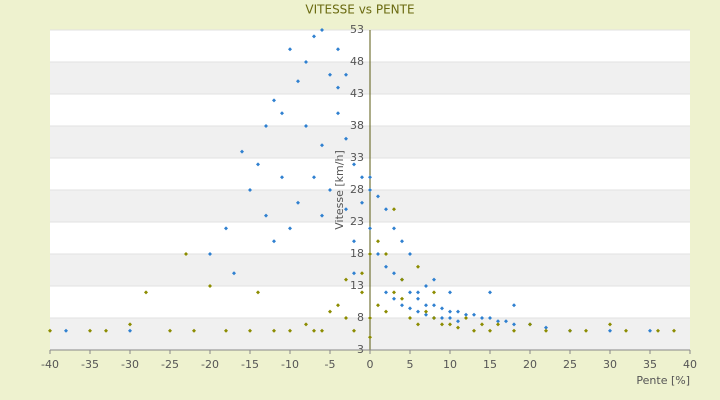  I want to click on x-tick-label: -25, so click(170, 364).